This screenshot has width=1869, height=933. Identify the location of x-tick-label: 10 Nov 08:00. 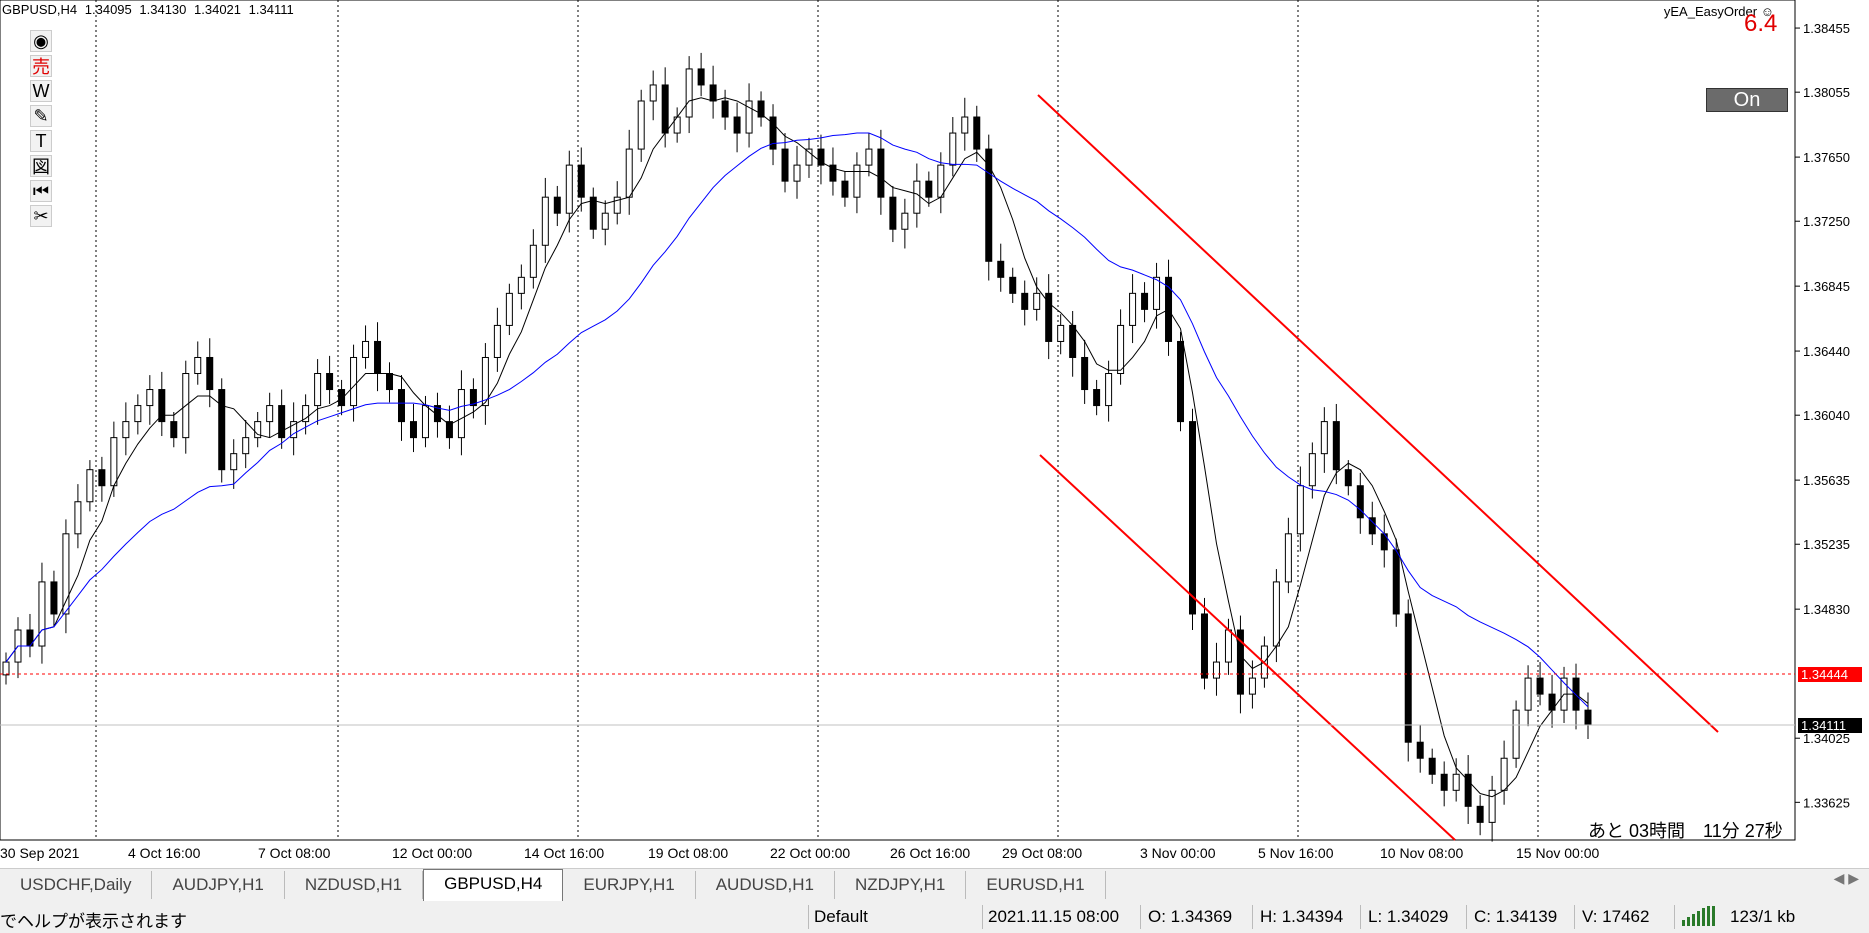
(1421, 853).